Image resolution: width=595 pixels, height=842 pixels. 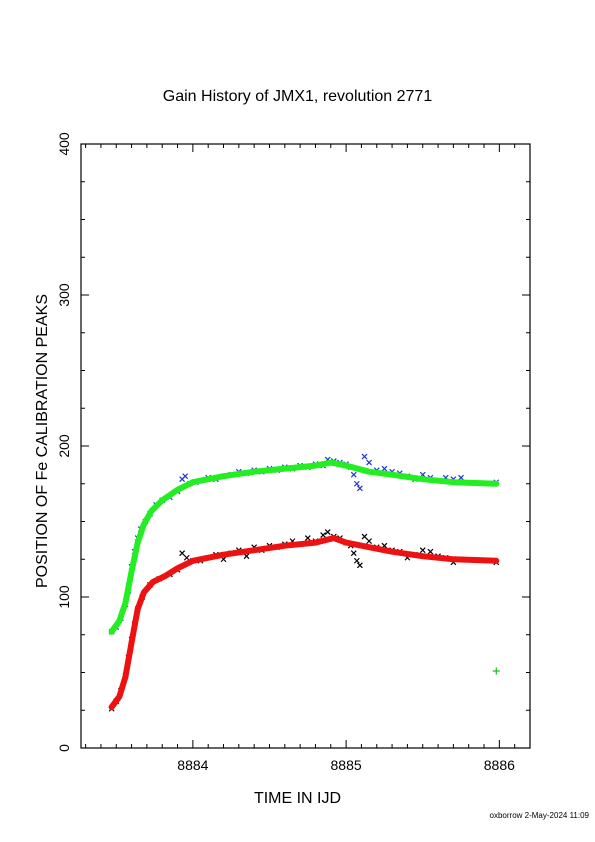 I want to click on footer-timestamp: oxborrow 2-May-2024 11:09, so click(x=539, y=815).